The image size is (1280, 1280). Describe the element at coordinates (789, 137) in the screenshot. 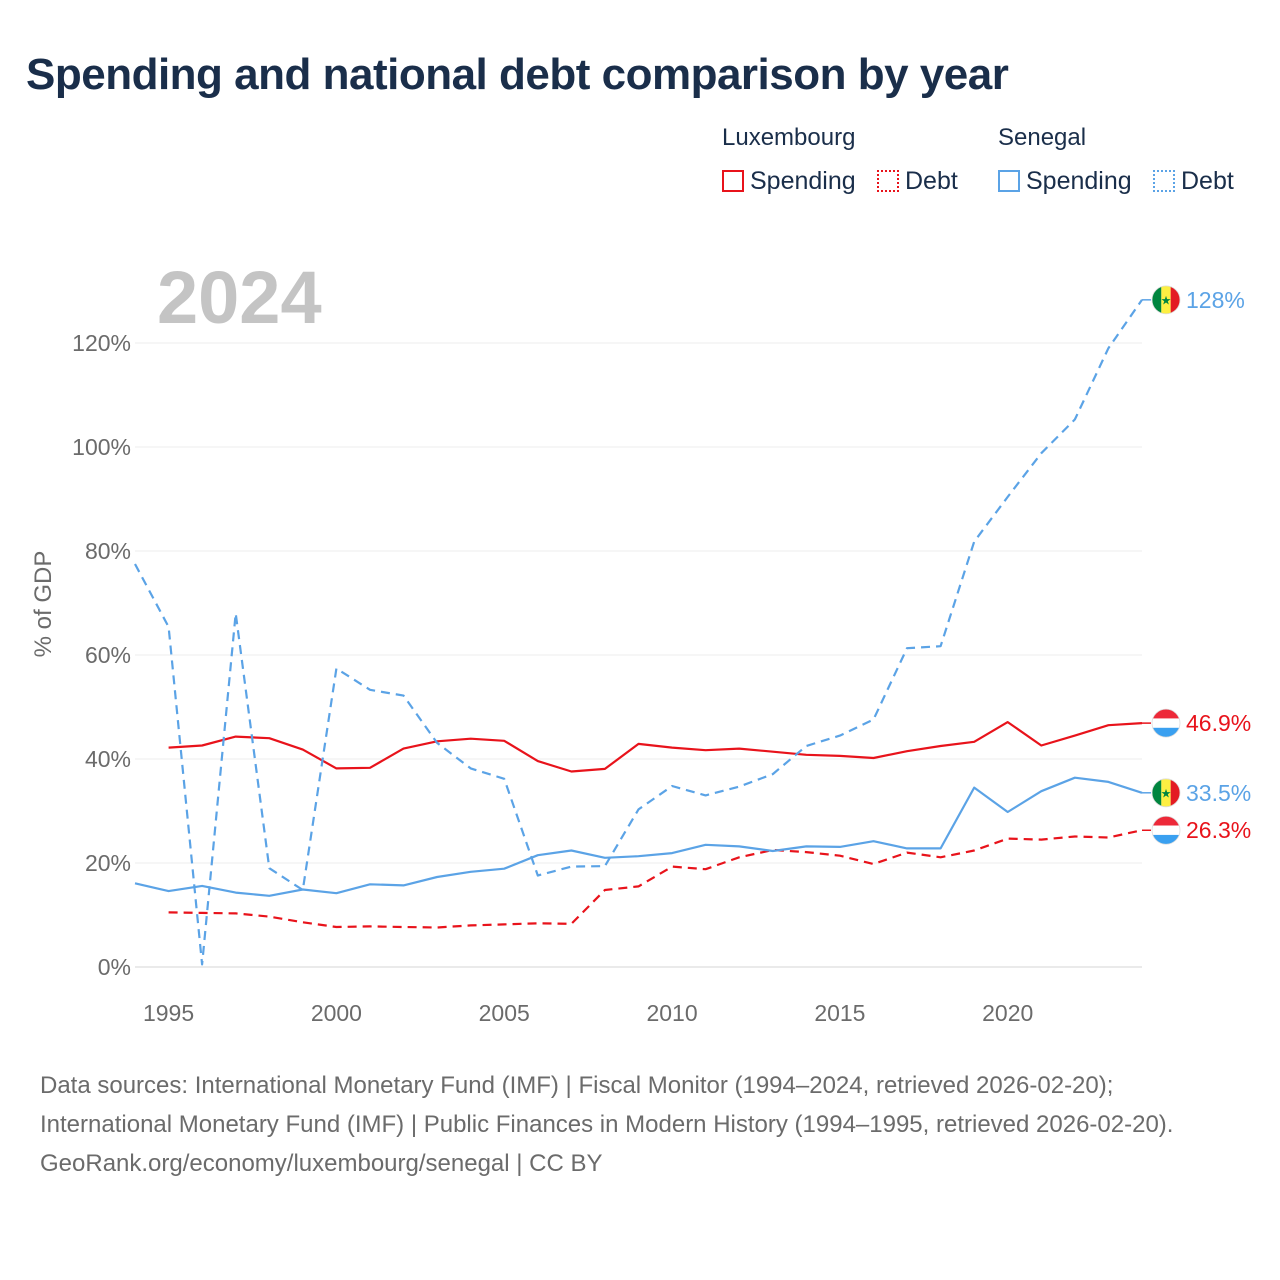

I see `legend-group-luxembourg: Luxembourg` at that location.